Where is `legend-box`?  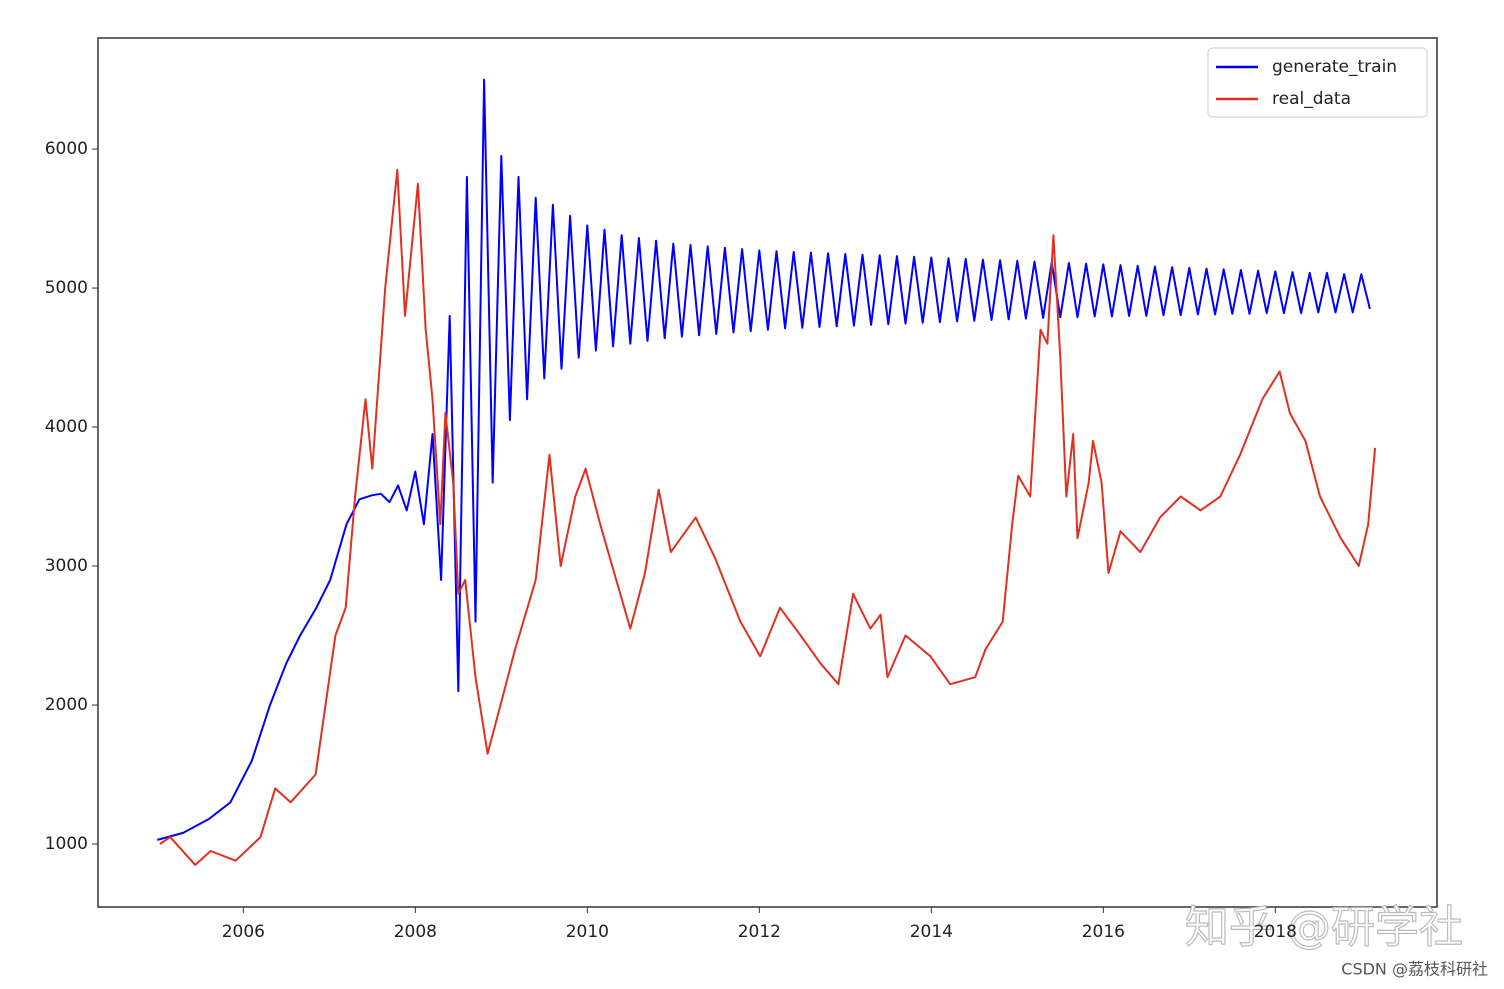 legend-box is located at coordinates (1317, 82).